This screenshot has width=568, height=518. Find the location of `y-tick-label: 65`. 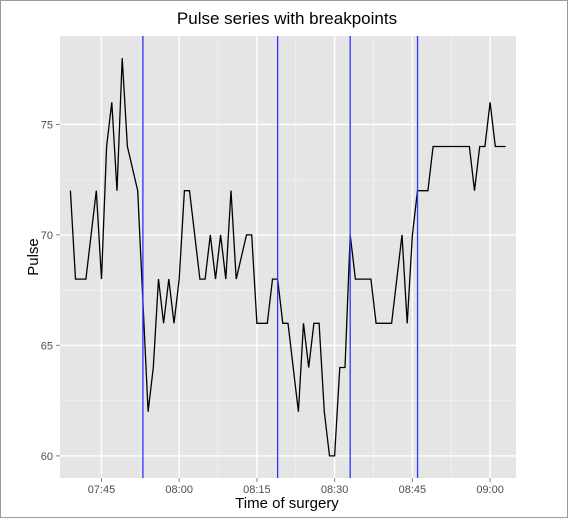

y-tick-label: 65 is located at coordinates (47, 346).